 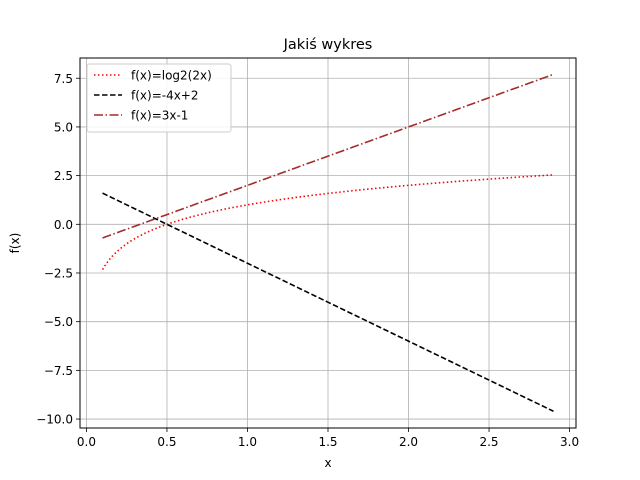 I want to click on y-tick-label: 5.0, so click(x=63, y=127).